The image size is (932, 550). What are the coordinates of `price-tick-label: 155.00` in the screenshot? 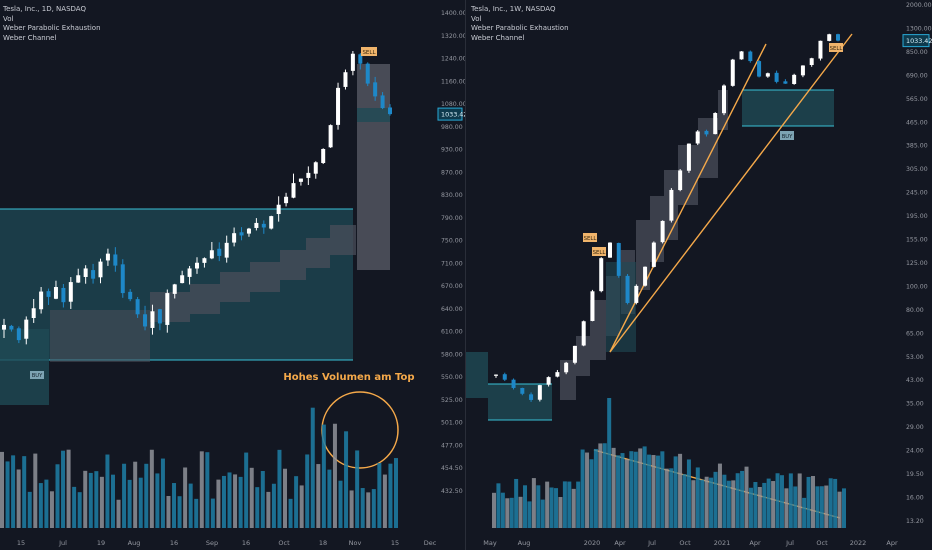 It's located at (917, 240).